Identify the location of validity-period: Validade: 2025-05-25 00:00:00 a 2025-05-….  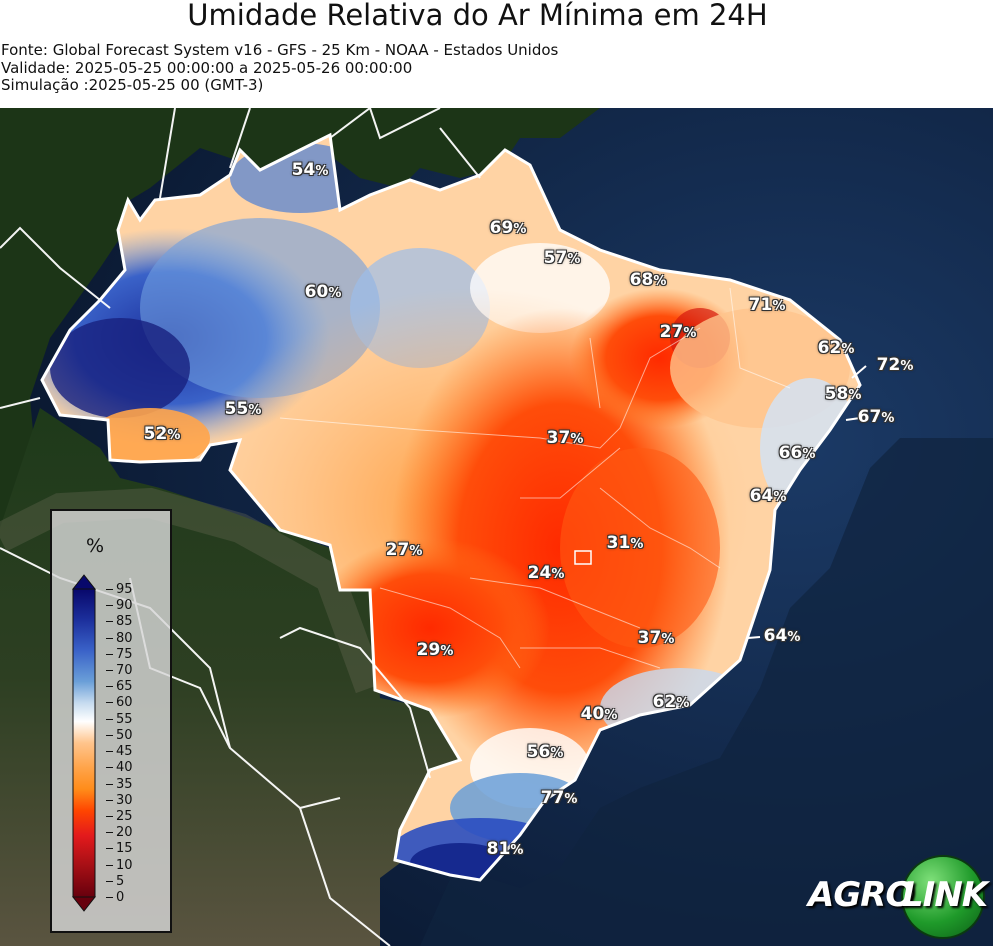
(207, 68).